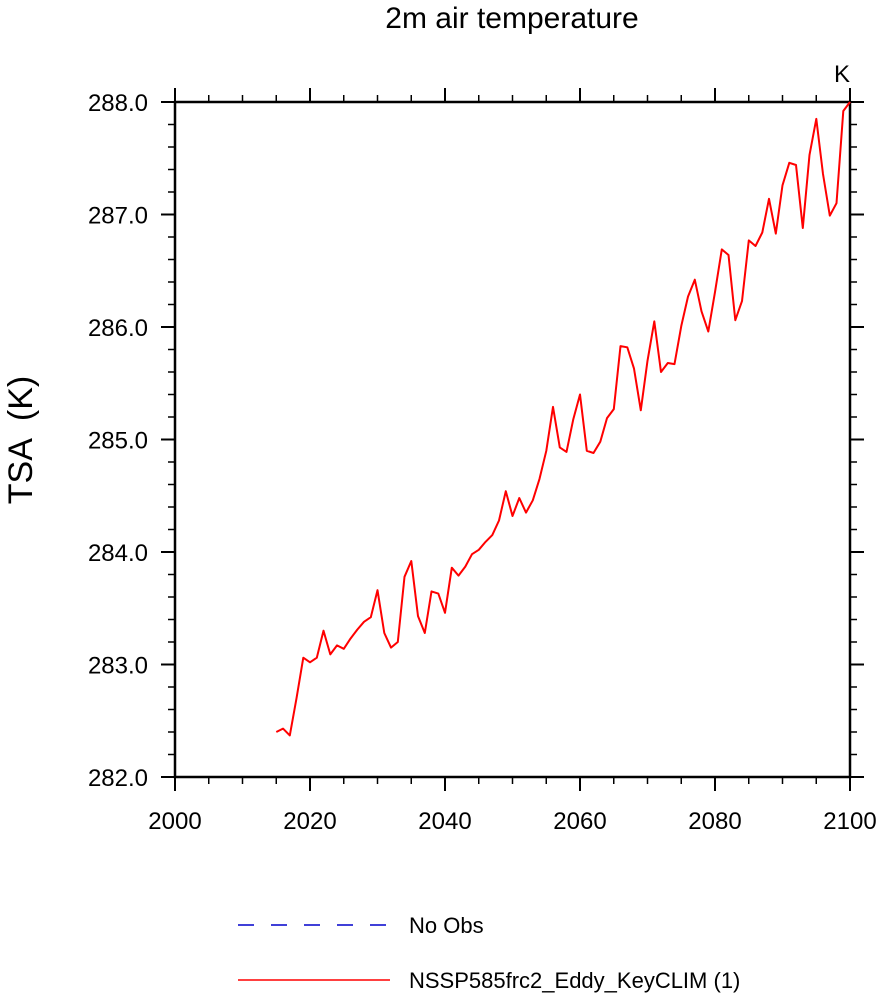 The height and width of the screenshot is (993, 884). I want to click on y-tick-label: 284.0, so click(118, 553).